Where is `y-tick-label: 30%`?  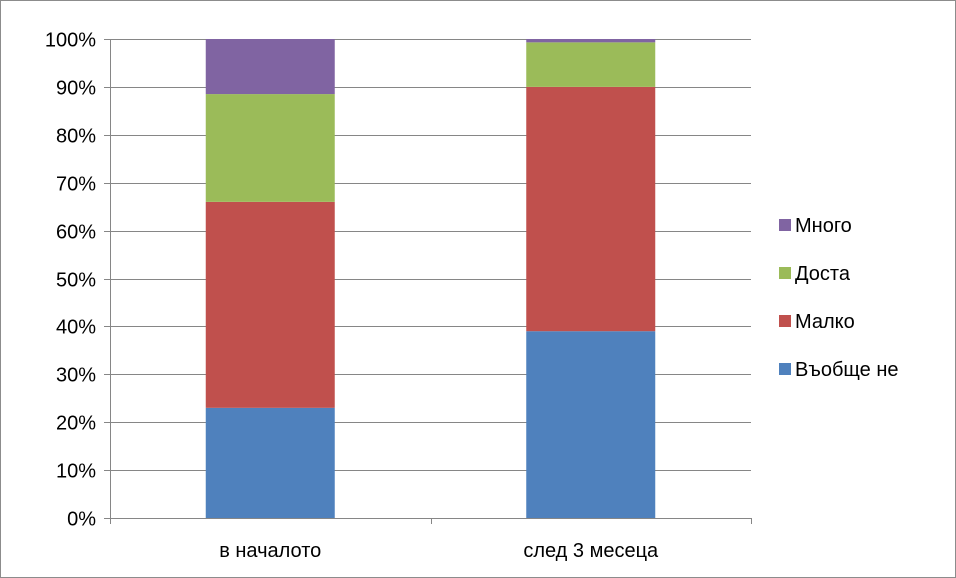
y-tick-label: 30% is located at coordinates (76, 376).